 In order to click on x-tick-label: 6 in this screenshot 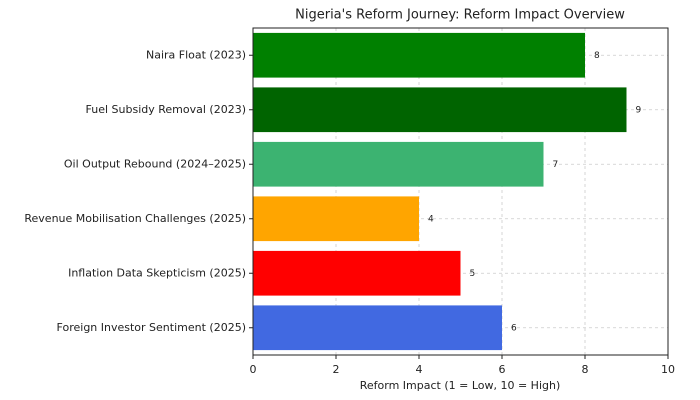, I will do `click(502, 369)`.